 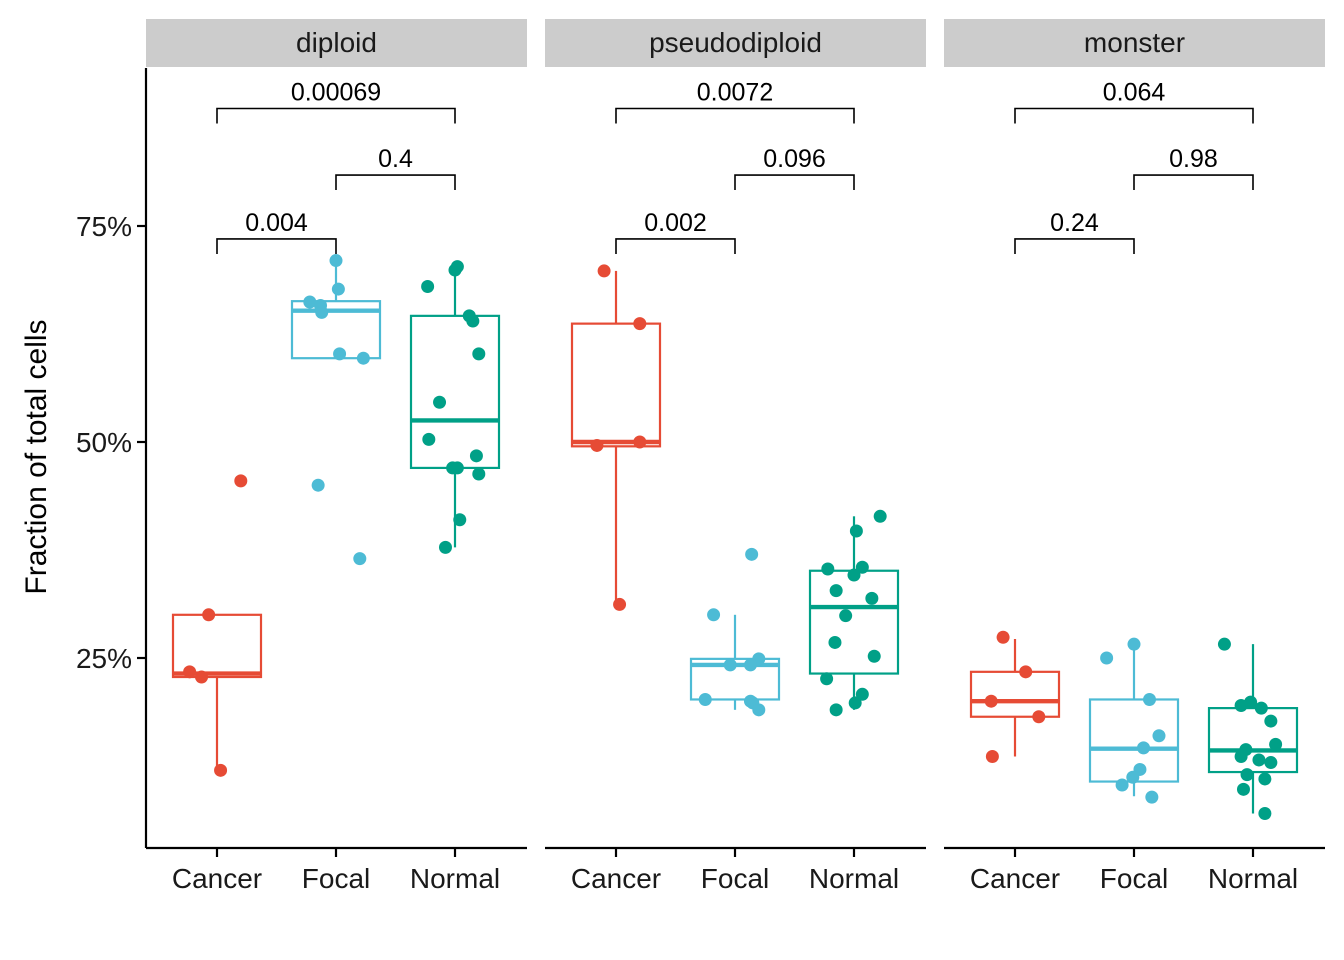 I want to click on p-value-label: 0.00069, so click(x=336, y=92).